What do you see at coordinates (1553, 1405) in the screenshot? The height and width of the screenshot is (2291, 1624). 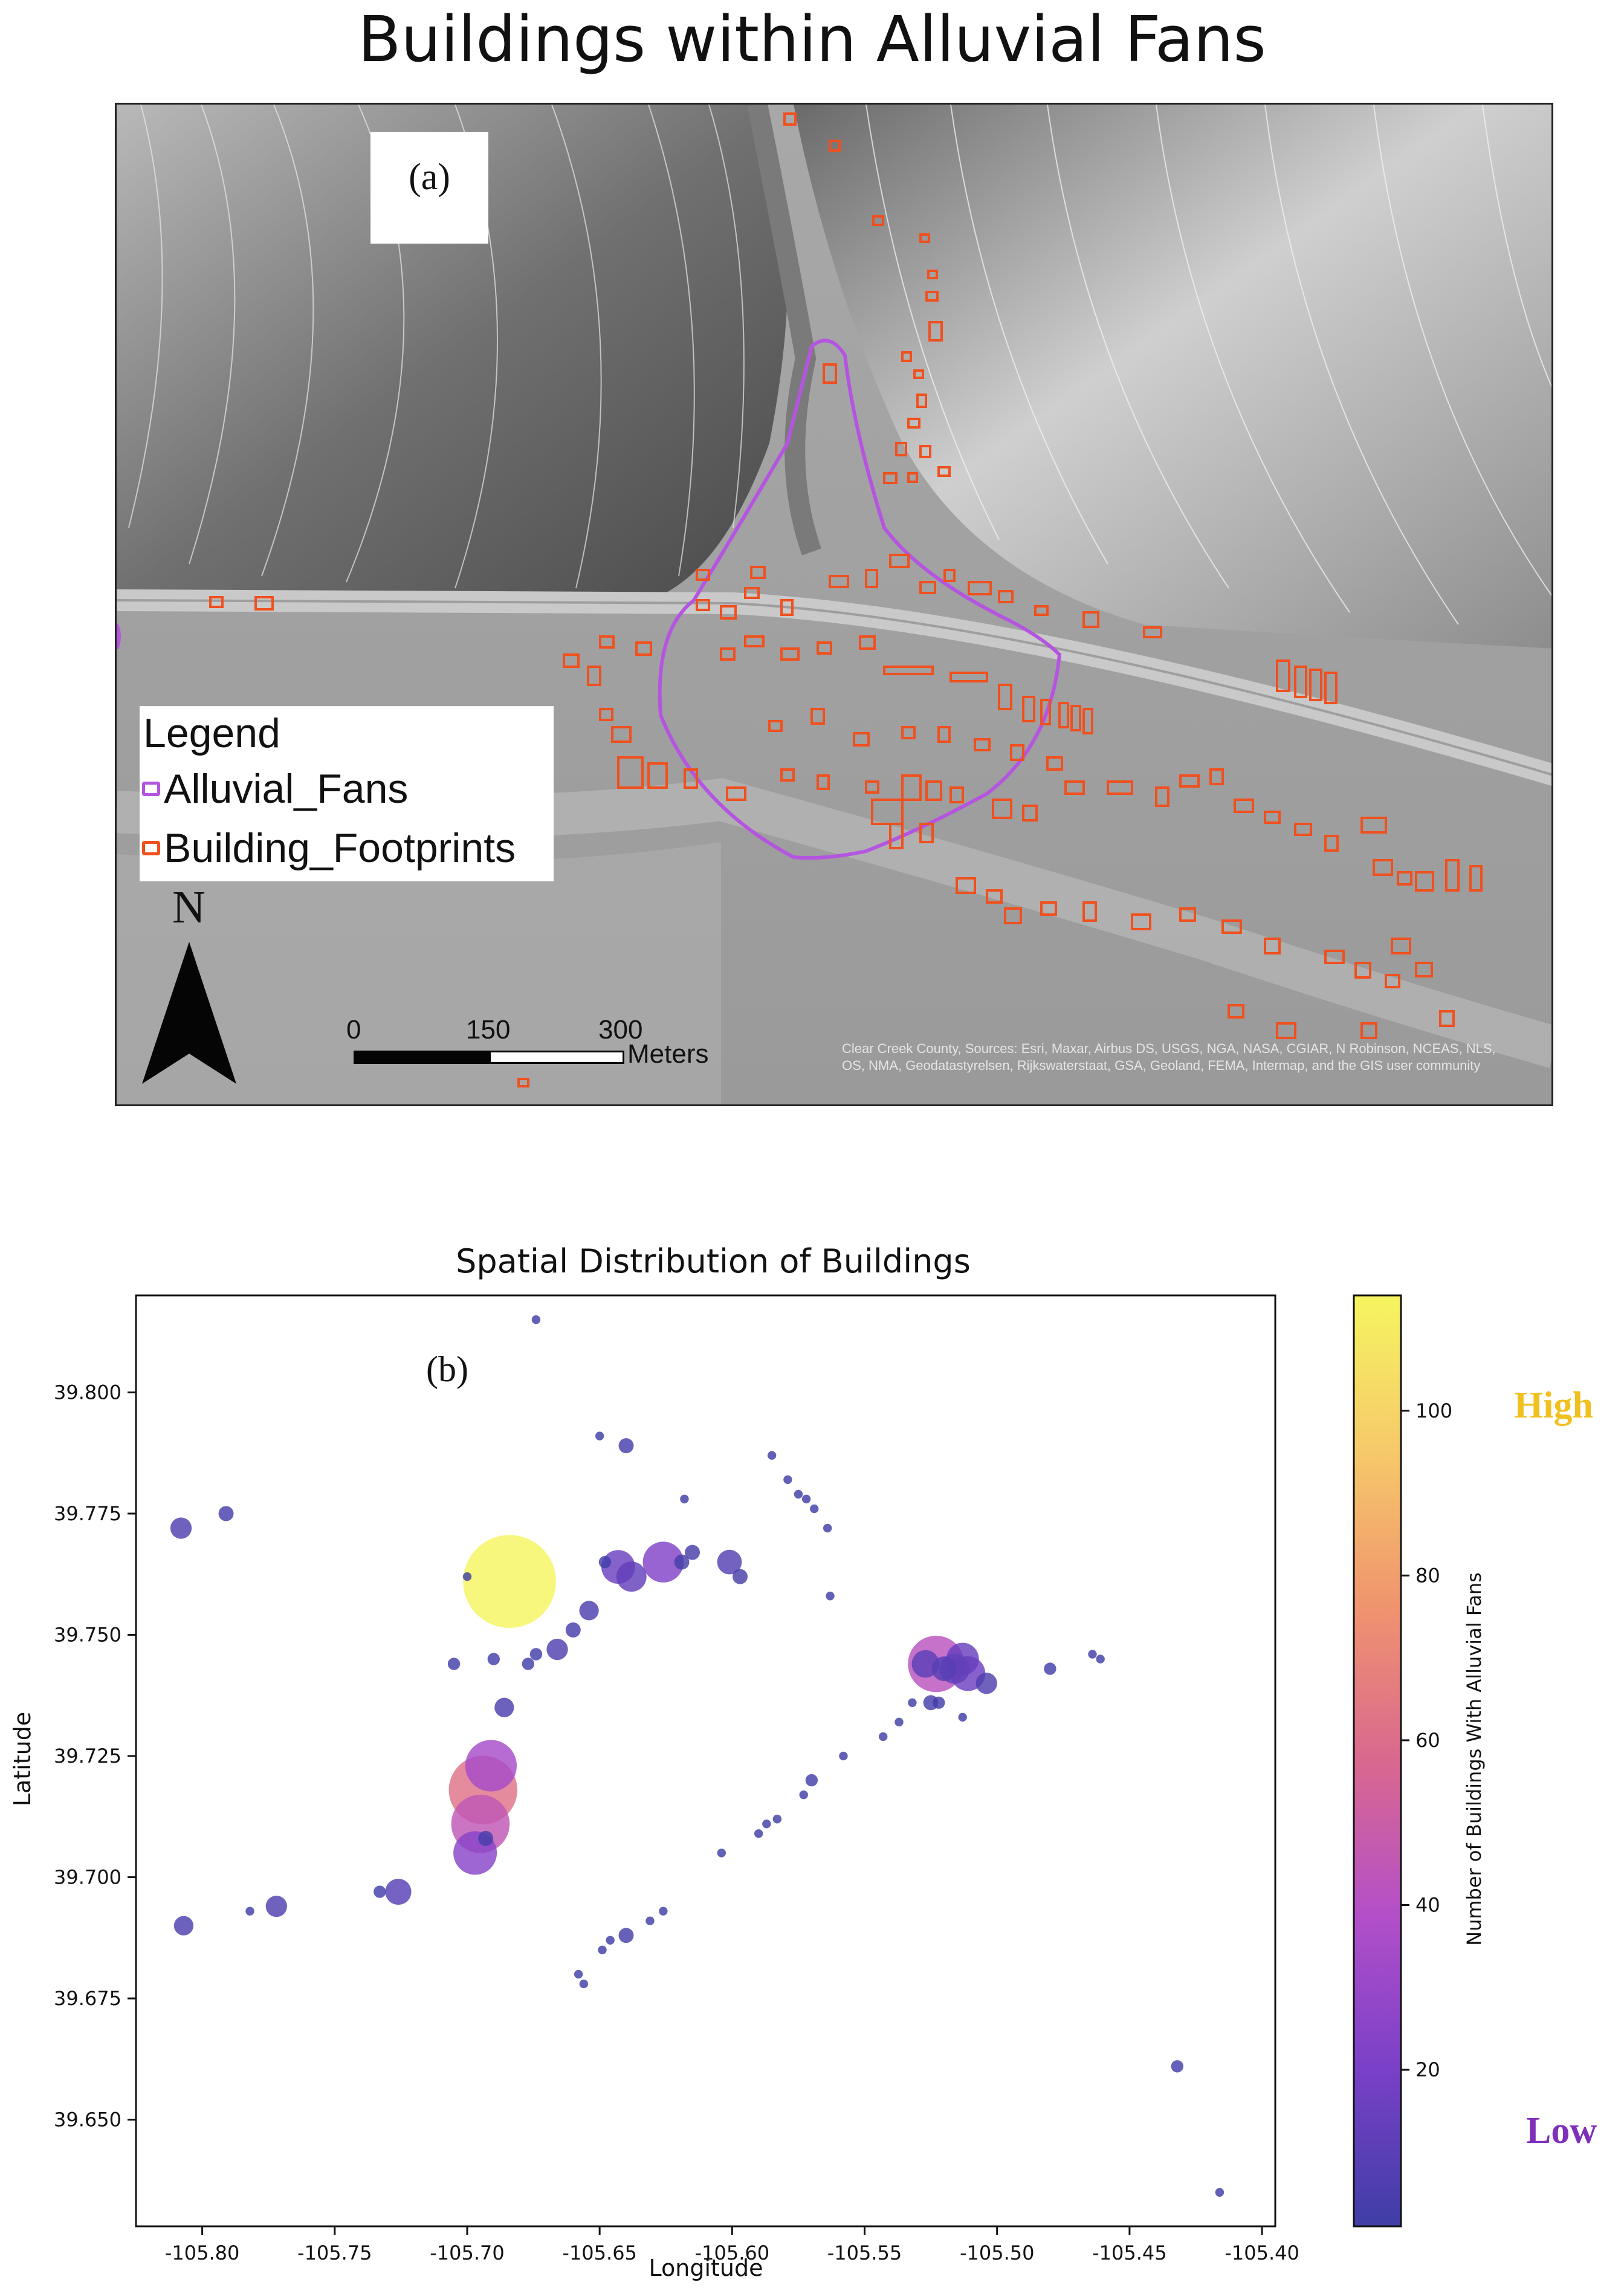 I see `colorbar-high-annotation: High` at bounding box center [1553, 1405].